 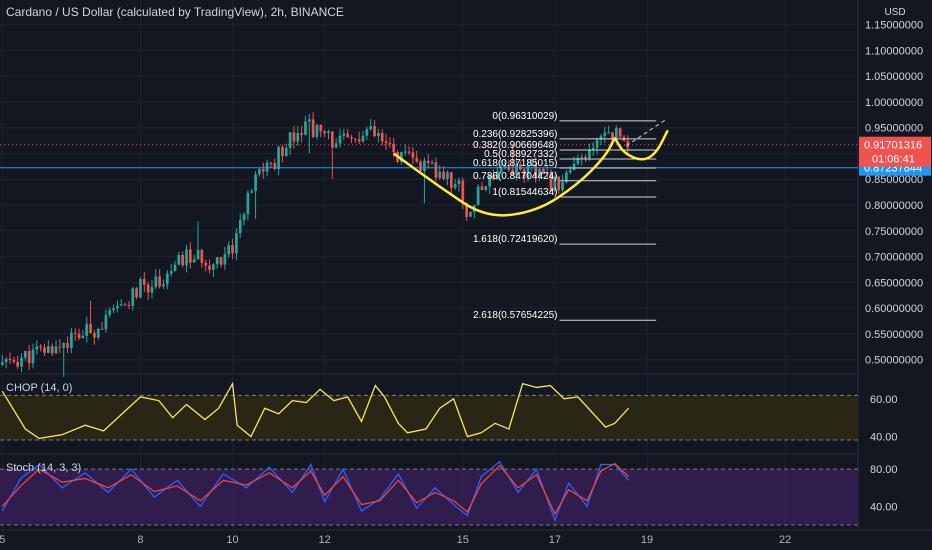 I want to click on handle-curve, so click(x=641, y=145).